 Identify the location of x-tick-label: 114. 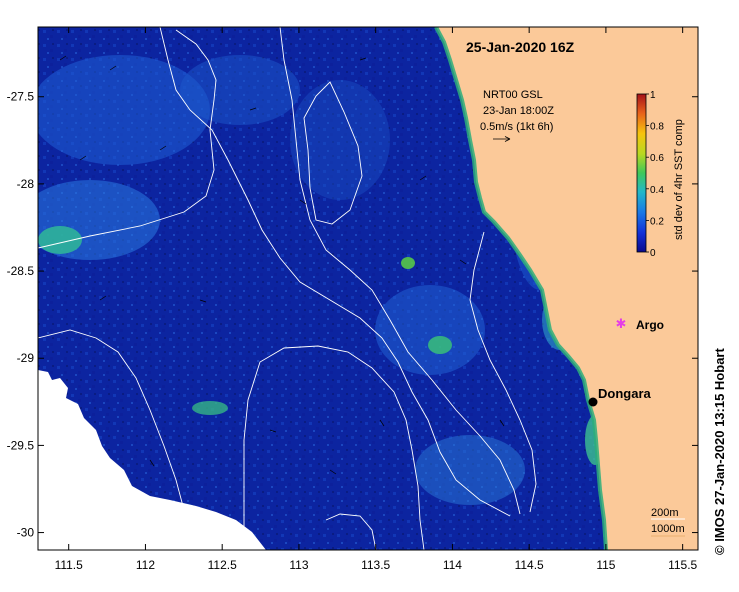
(452, 565).